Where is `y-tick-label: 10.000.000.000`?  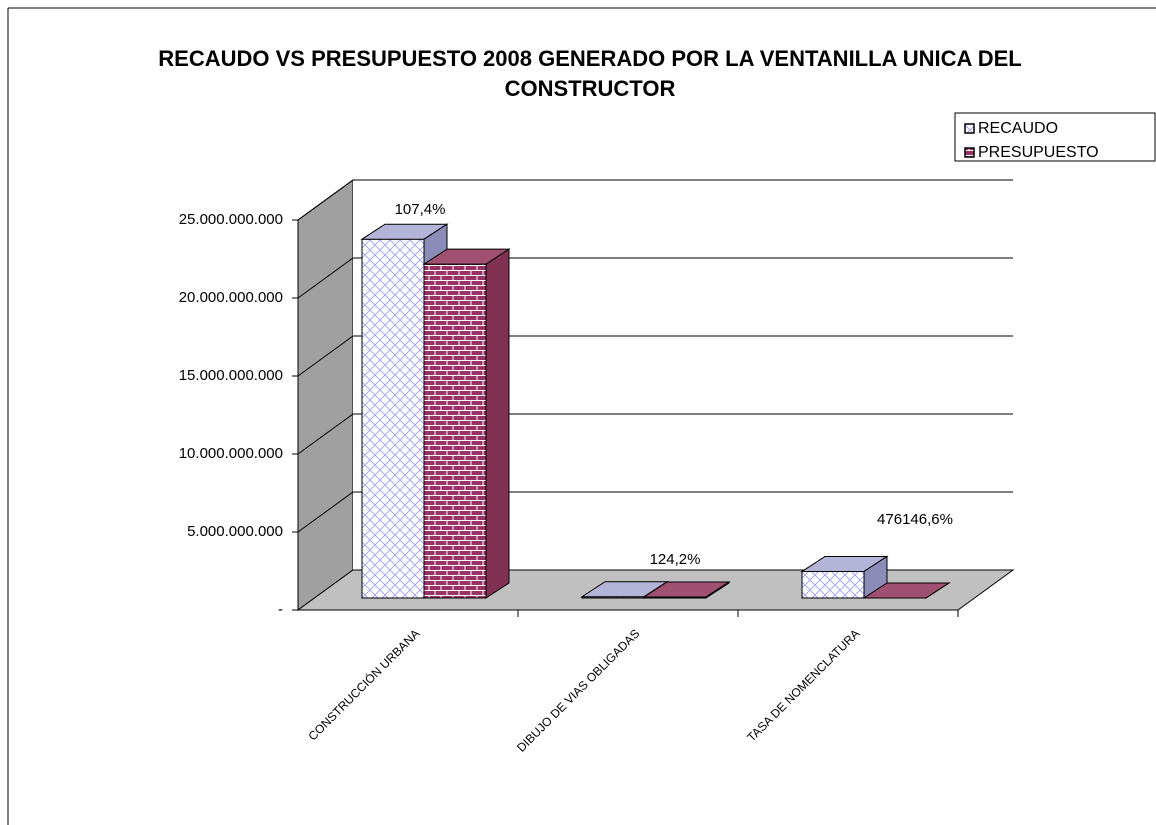 y-tick-label: 10.000.000.000 is located at coordinates (231, 453).